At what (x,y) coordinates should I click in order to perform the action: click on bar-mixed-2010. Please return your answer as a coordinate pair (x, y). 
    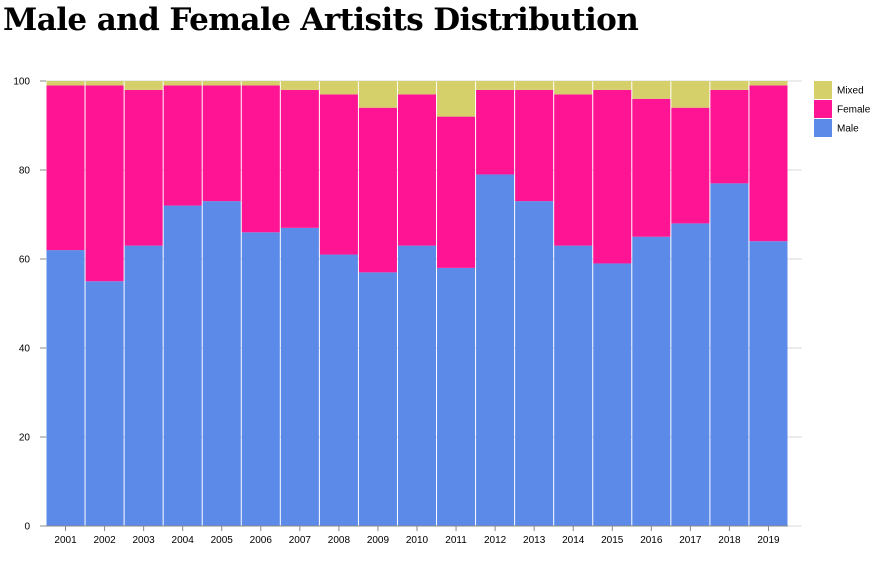
    Looking at the image, I should click on (417, 88).